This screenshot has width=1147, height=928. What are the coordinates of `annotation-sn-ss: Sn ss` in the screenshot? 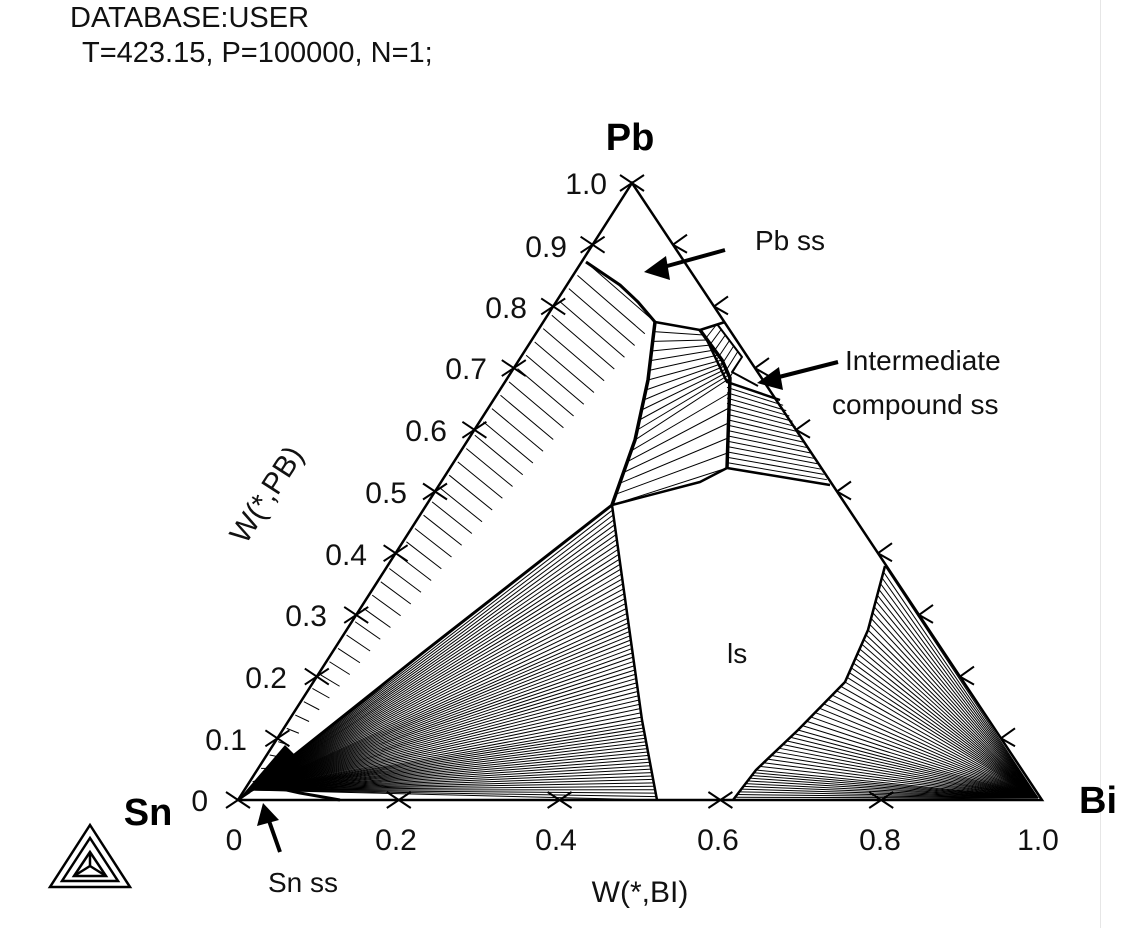 It's located at (303, 882).